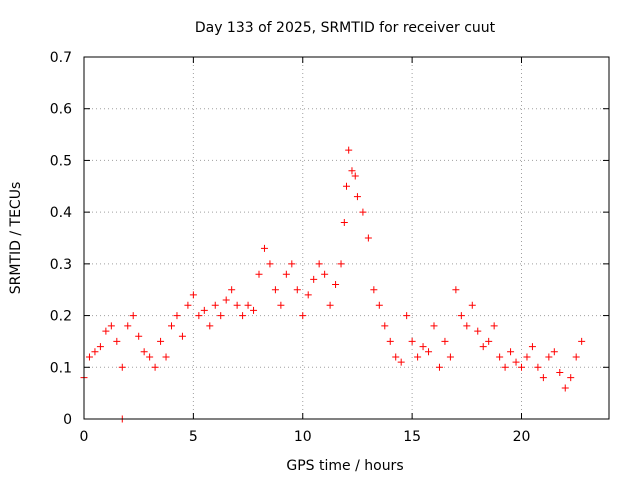 This screenshot has width=640, height=480. Describe the element at coordinates (412, 437) in the screenshot. I see `x-tick-label: 15` at that location.